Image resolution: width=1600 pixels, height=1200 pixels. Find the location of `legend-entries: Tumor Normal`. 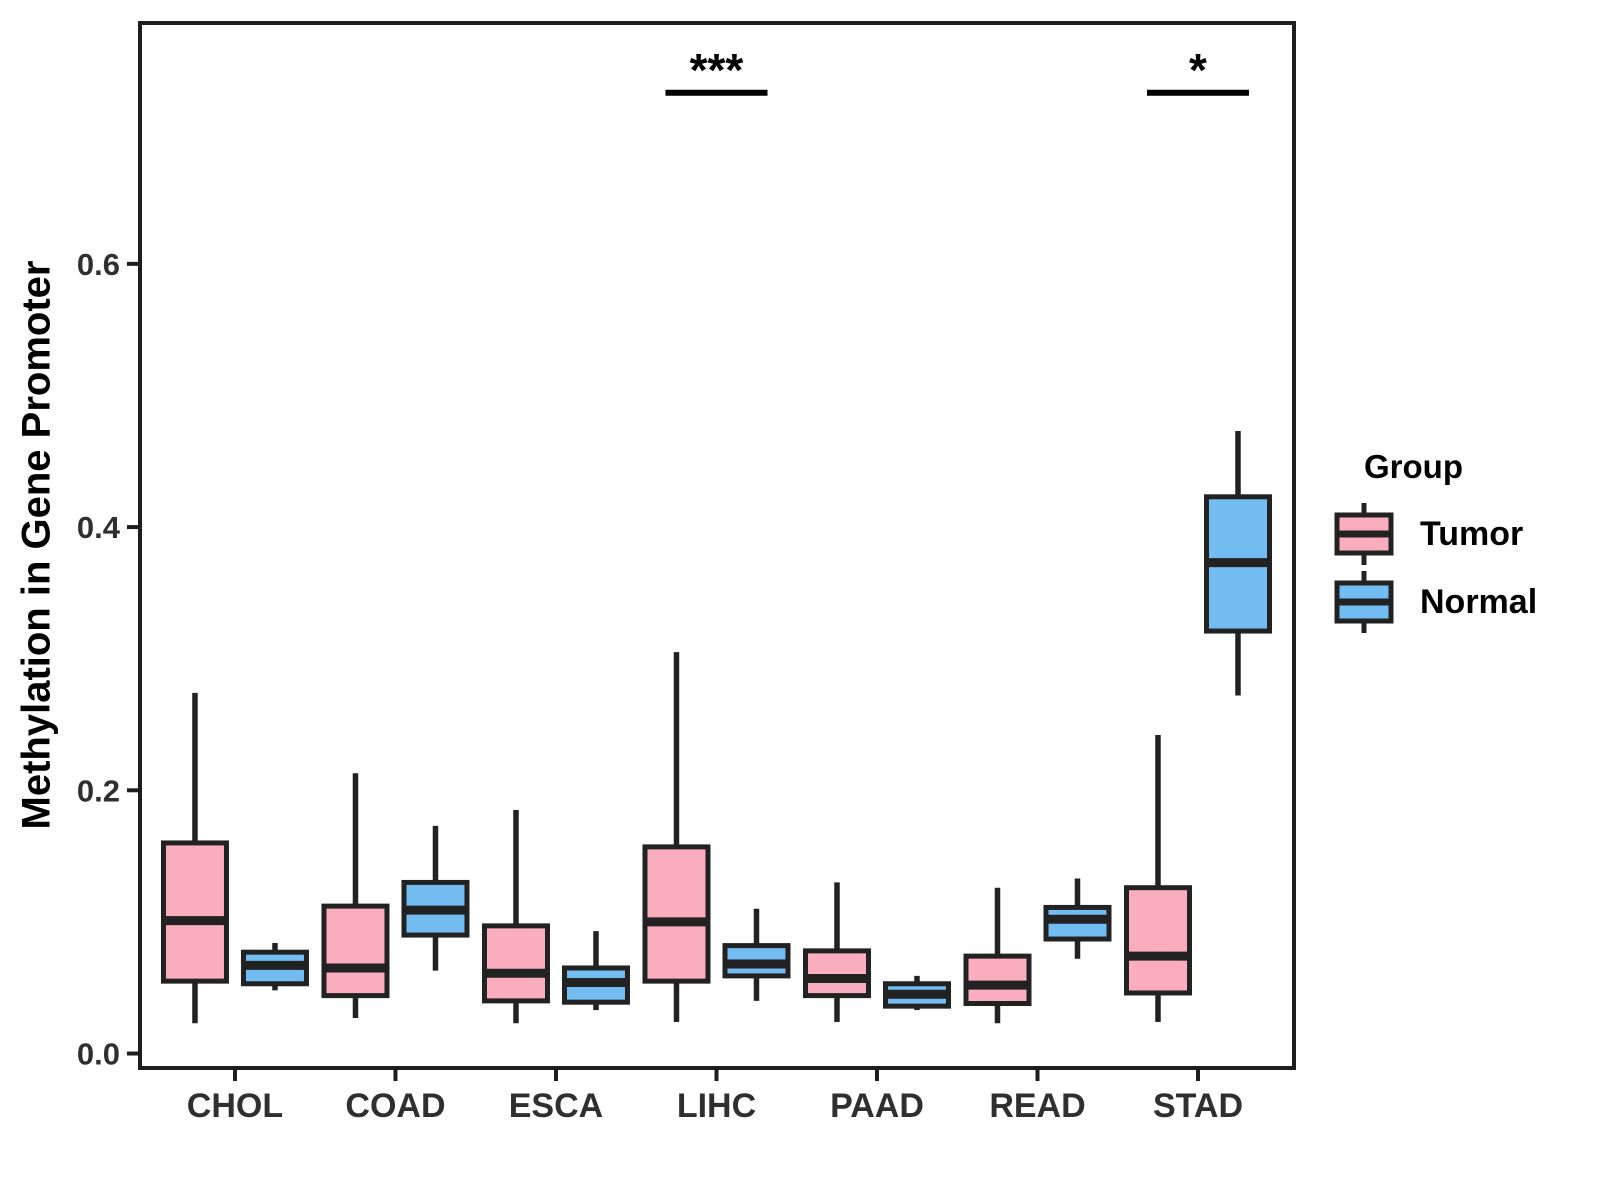

legend-entries: Tumor Normal is located at coordinates (1462, 568).